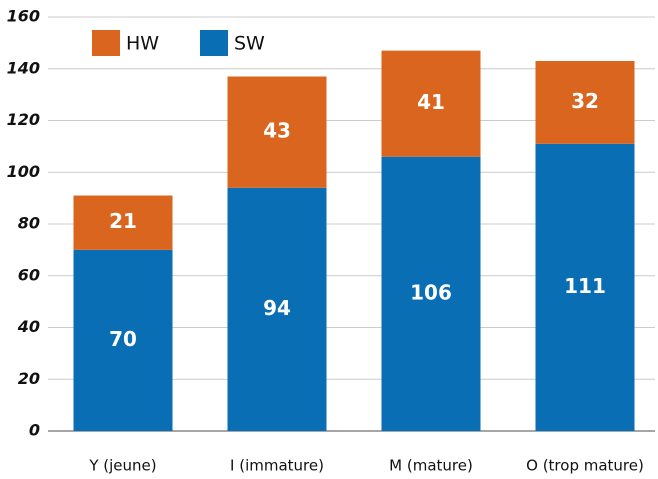 This screenshot has width=658, height=479. I want to click on y-tick-label: 0, so click(34, 430).